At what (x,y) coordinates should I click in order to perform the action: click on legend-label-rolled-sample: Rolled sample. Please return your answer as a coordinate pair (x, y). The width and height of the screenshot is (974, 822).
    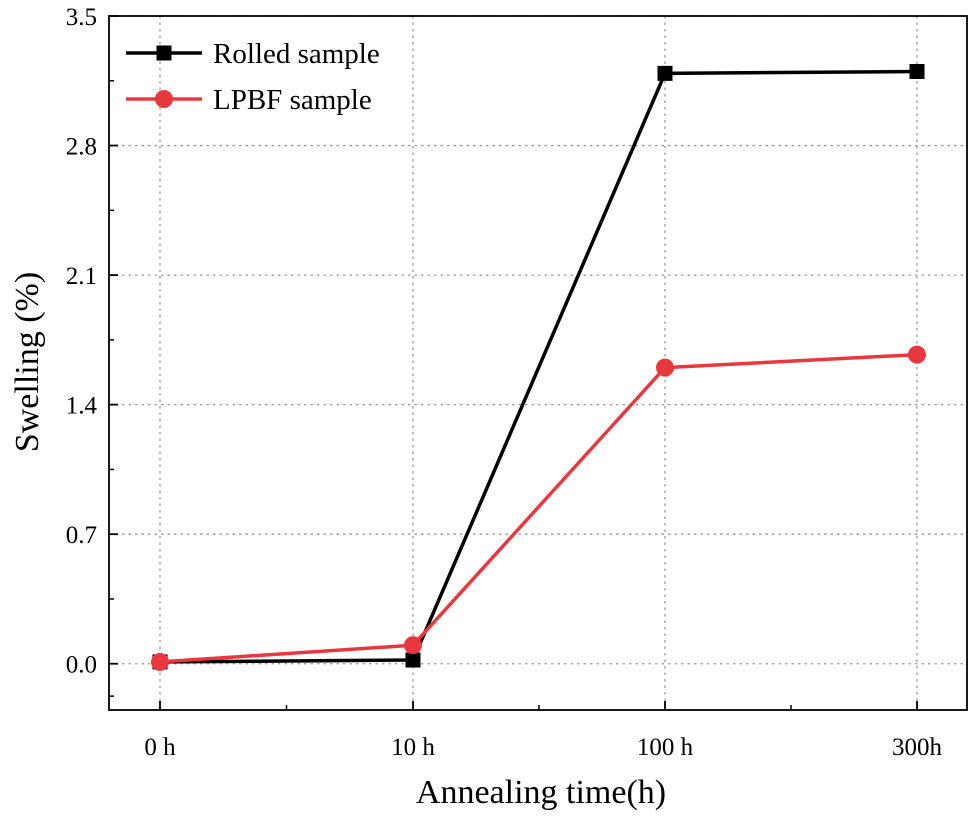
    Looking at the image, I should click on (296, 54).